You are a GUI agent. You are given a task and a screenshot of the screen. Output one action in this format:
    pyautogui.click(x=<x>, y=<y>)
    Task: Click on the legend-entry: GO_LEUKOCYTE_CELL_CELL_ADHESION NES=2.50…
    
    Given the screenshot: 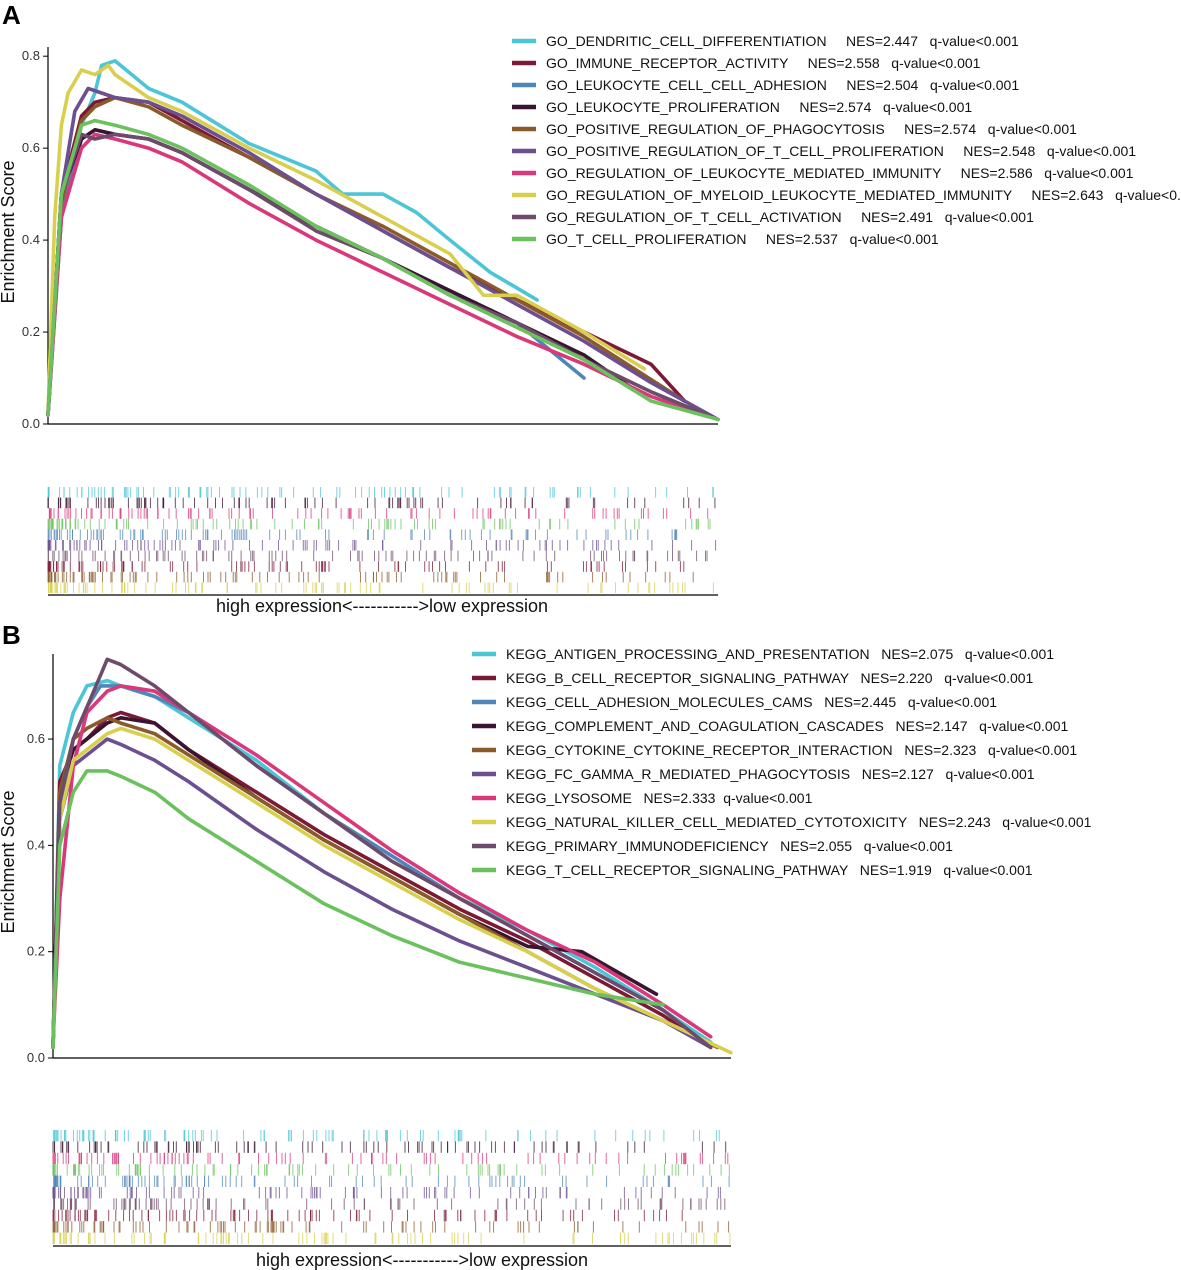 What is the action you would take?
    pyautogui.click(x=782, y=85)
    